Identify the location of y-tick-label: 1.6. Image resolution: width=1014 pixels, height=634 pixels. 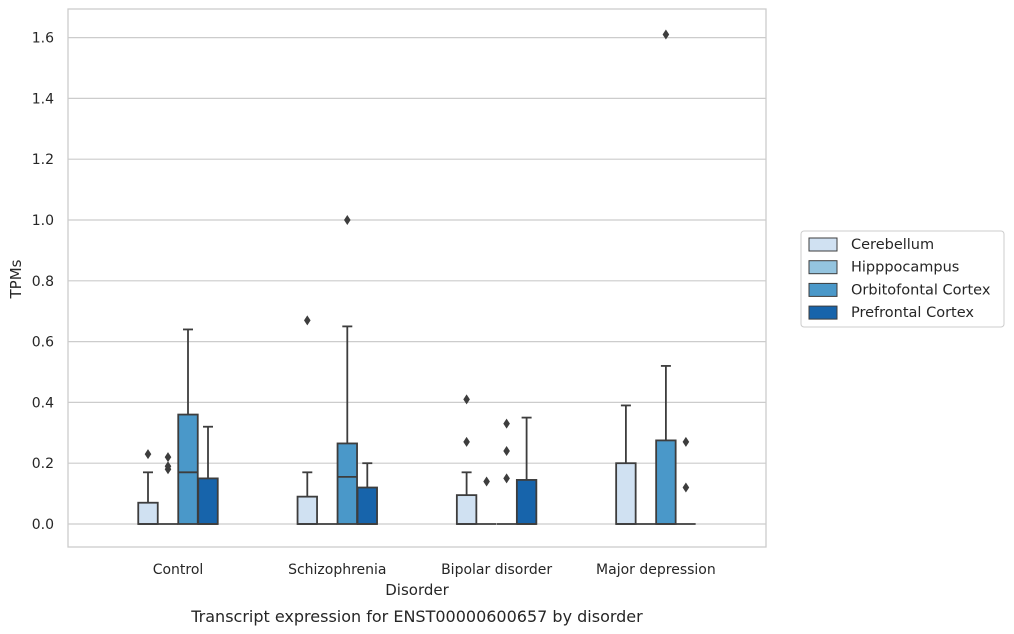
(43, 39).